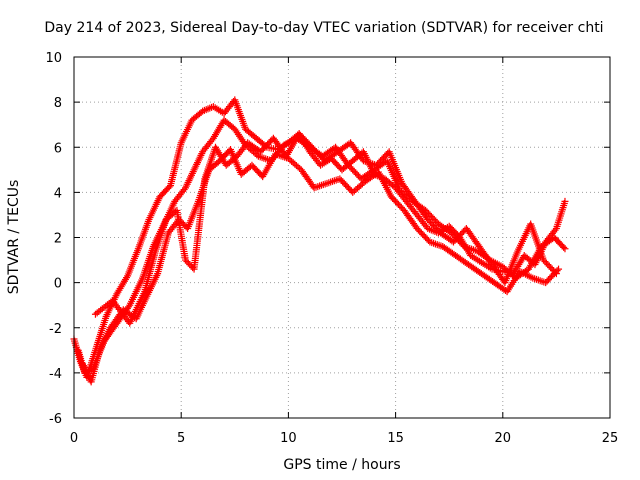  I want to click on x-tick-label: 0, so click(74, 438).